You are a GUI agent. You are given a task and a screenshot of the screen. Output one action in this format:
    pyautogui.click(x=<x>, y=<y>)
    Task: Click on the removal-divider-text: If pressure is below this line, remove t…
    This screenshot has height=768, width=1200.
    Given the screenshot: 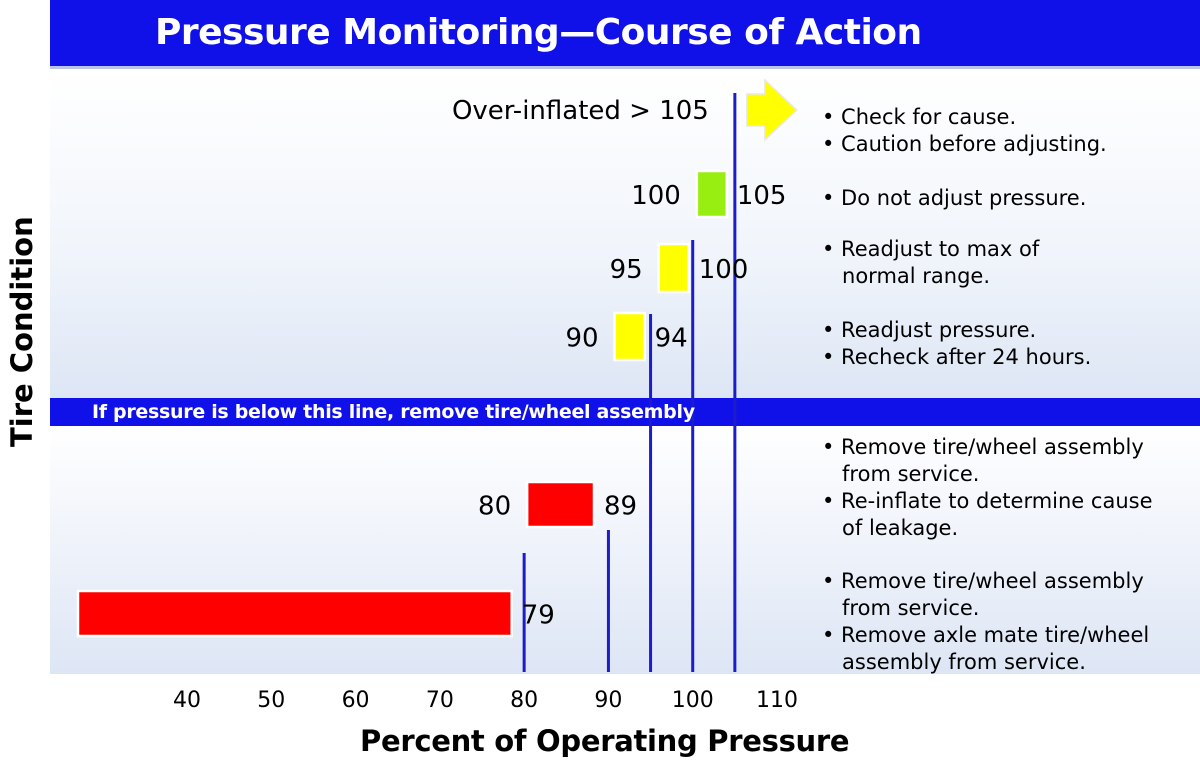 What is the action you would take?
    pyautogui.click(x=393, y=412)
    